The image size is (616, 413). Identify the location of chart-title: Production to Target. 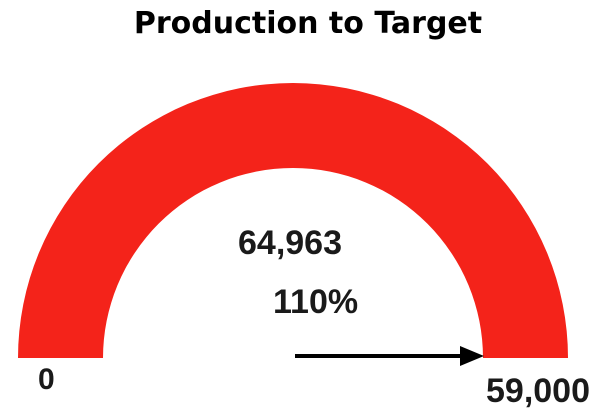
(308, 23).